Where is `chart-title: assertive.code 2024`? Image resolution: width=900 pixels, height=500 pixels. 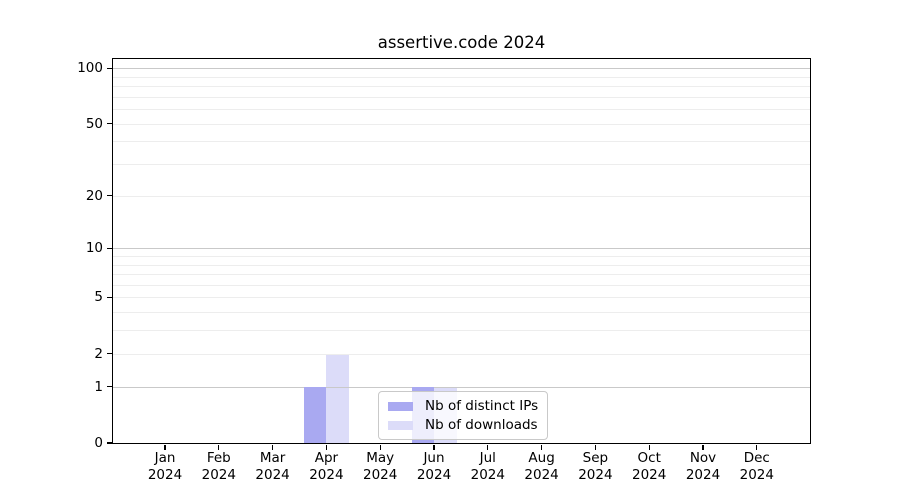
chart-title: assertive.code 2024 is located at coordinates (461, 42).